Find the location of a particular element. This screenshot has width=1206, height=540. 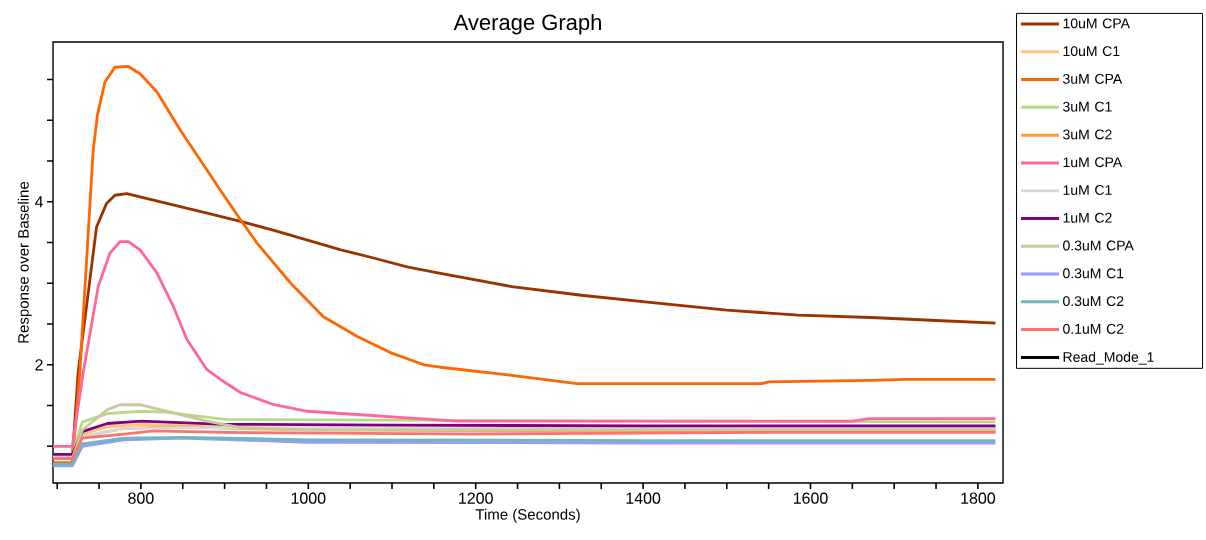

legend-label: 10uM CPA is located at coordinates (1096, 23).